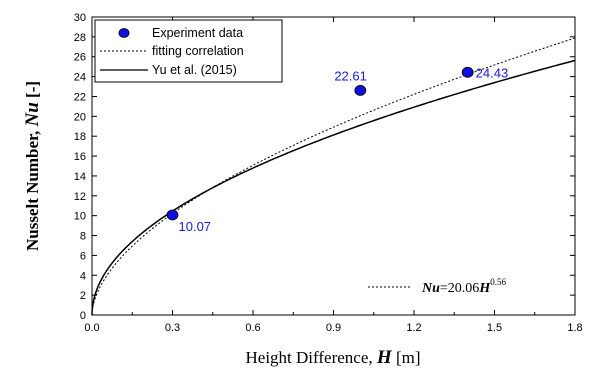  What do you see at coordinates (311, 357) in the screenshot?
I see `x-axis-title-prefix: Height Difference,` at bounding box center [311, 357].